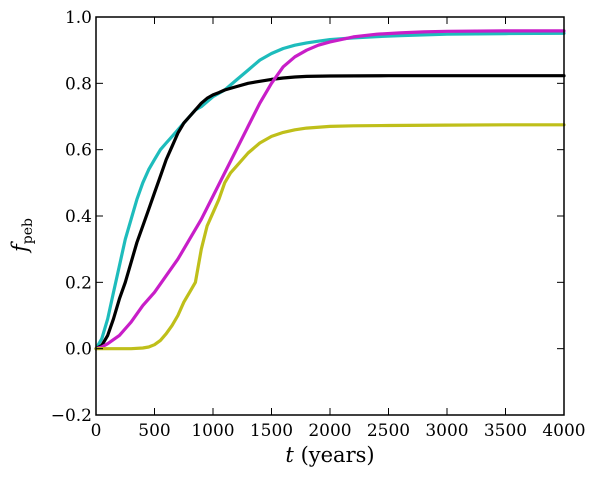  I want to click on x-axis-title: t (years), so click(329, 455).